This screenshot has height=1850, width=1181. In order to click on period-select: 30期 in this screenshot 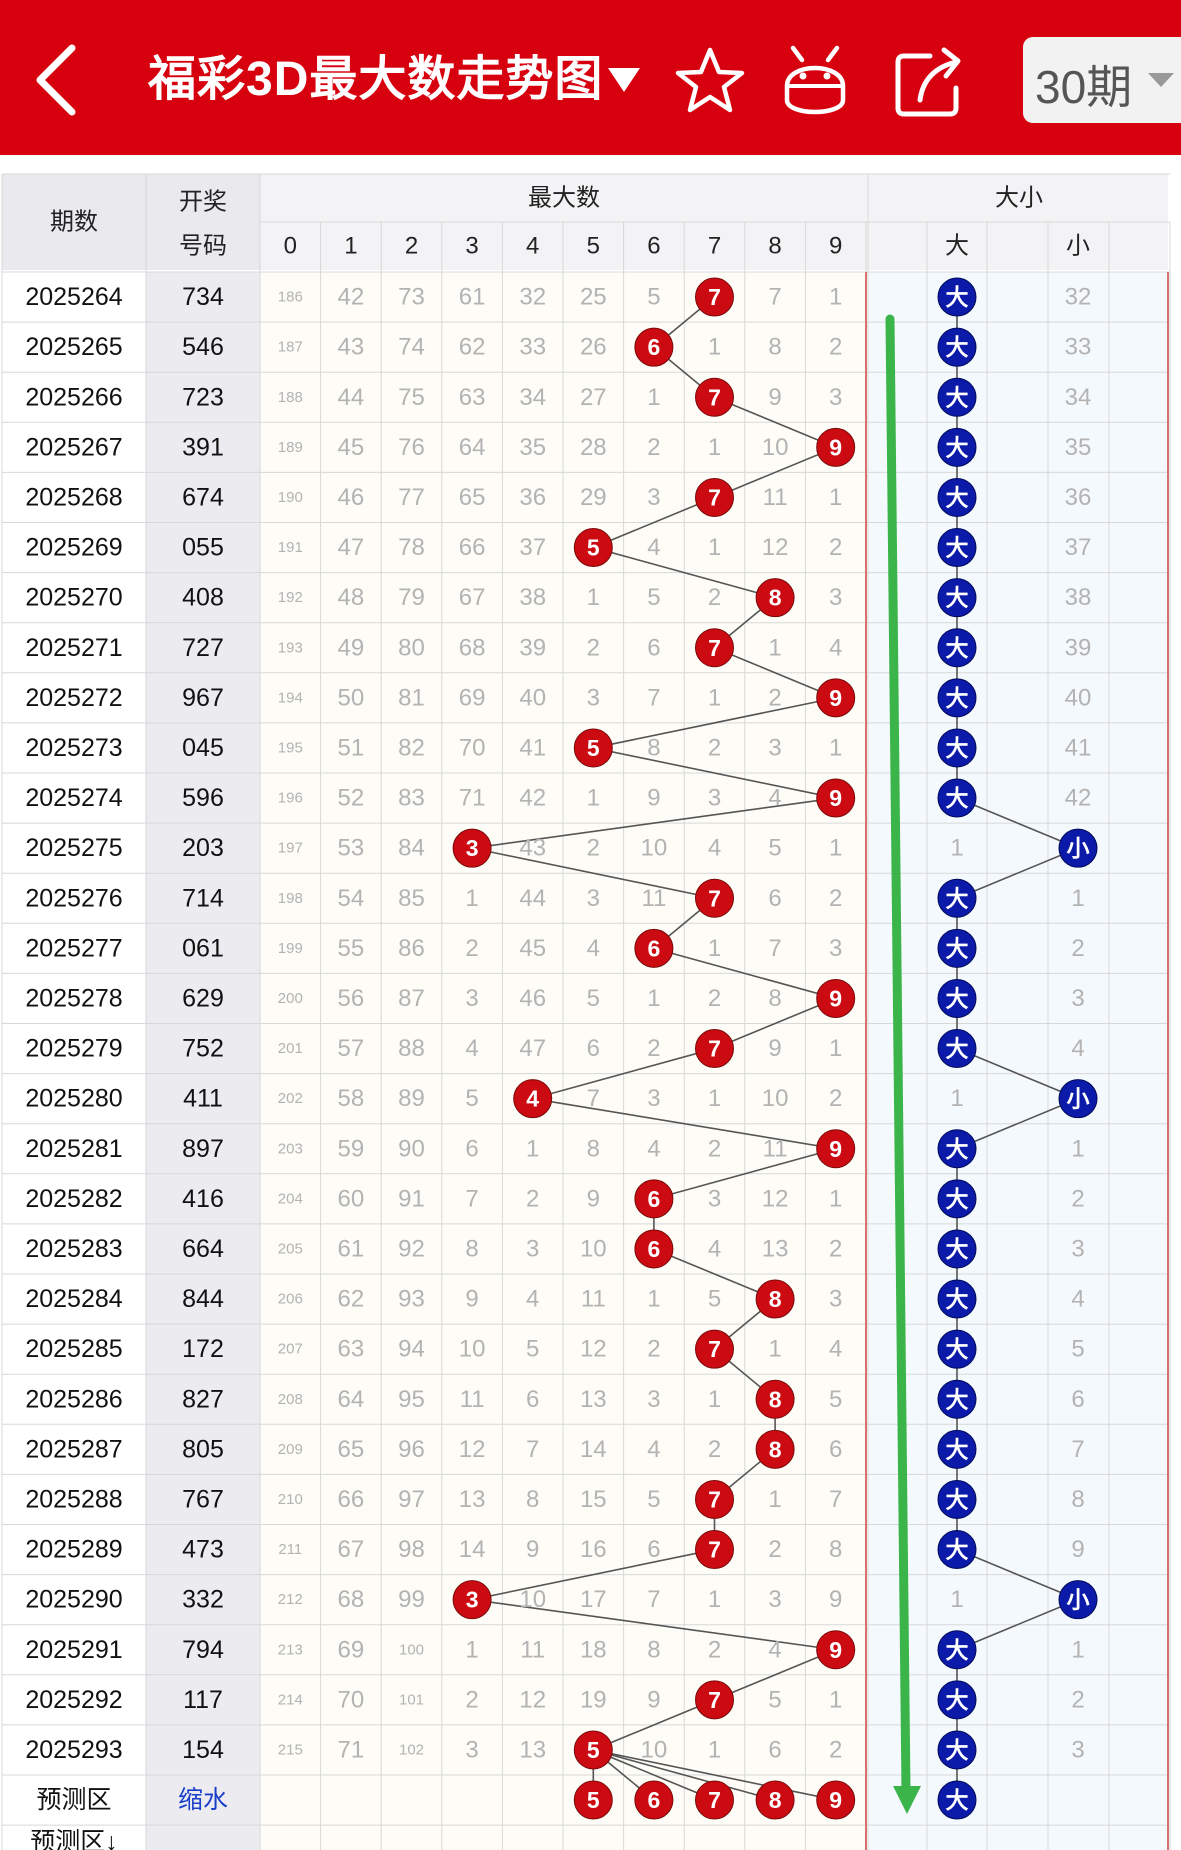, I will do `click(1102, 80)`.